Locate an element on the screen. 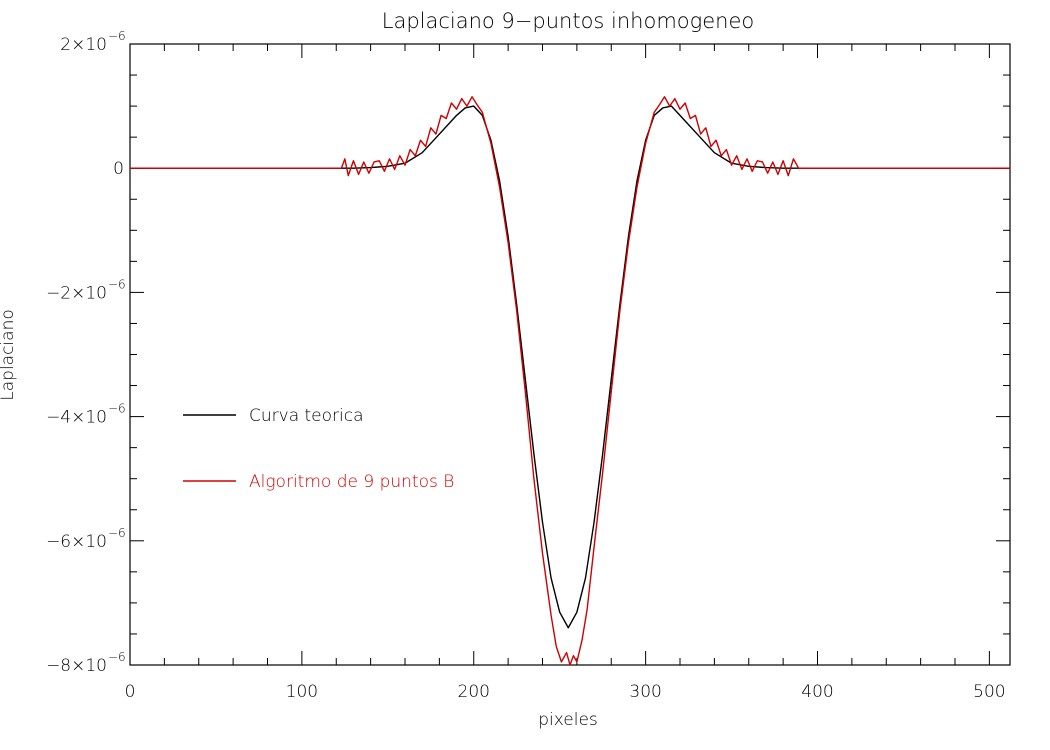 Image resolution: width=1050 pixels, height=750 pixels. y-tick-label: −2×10 is located at coordinates (76, 293).